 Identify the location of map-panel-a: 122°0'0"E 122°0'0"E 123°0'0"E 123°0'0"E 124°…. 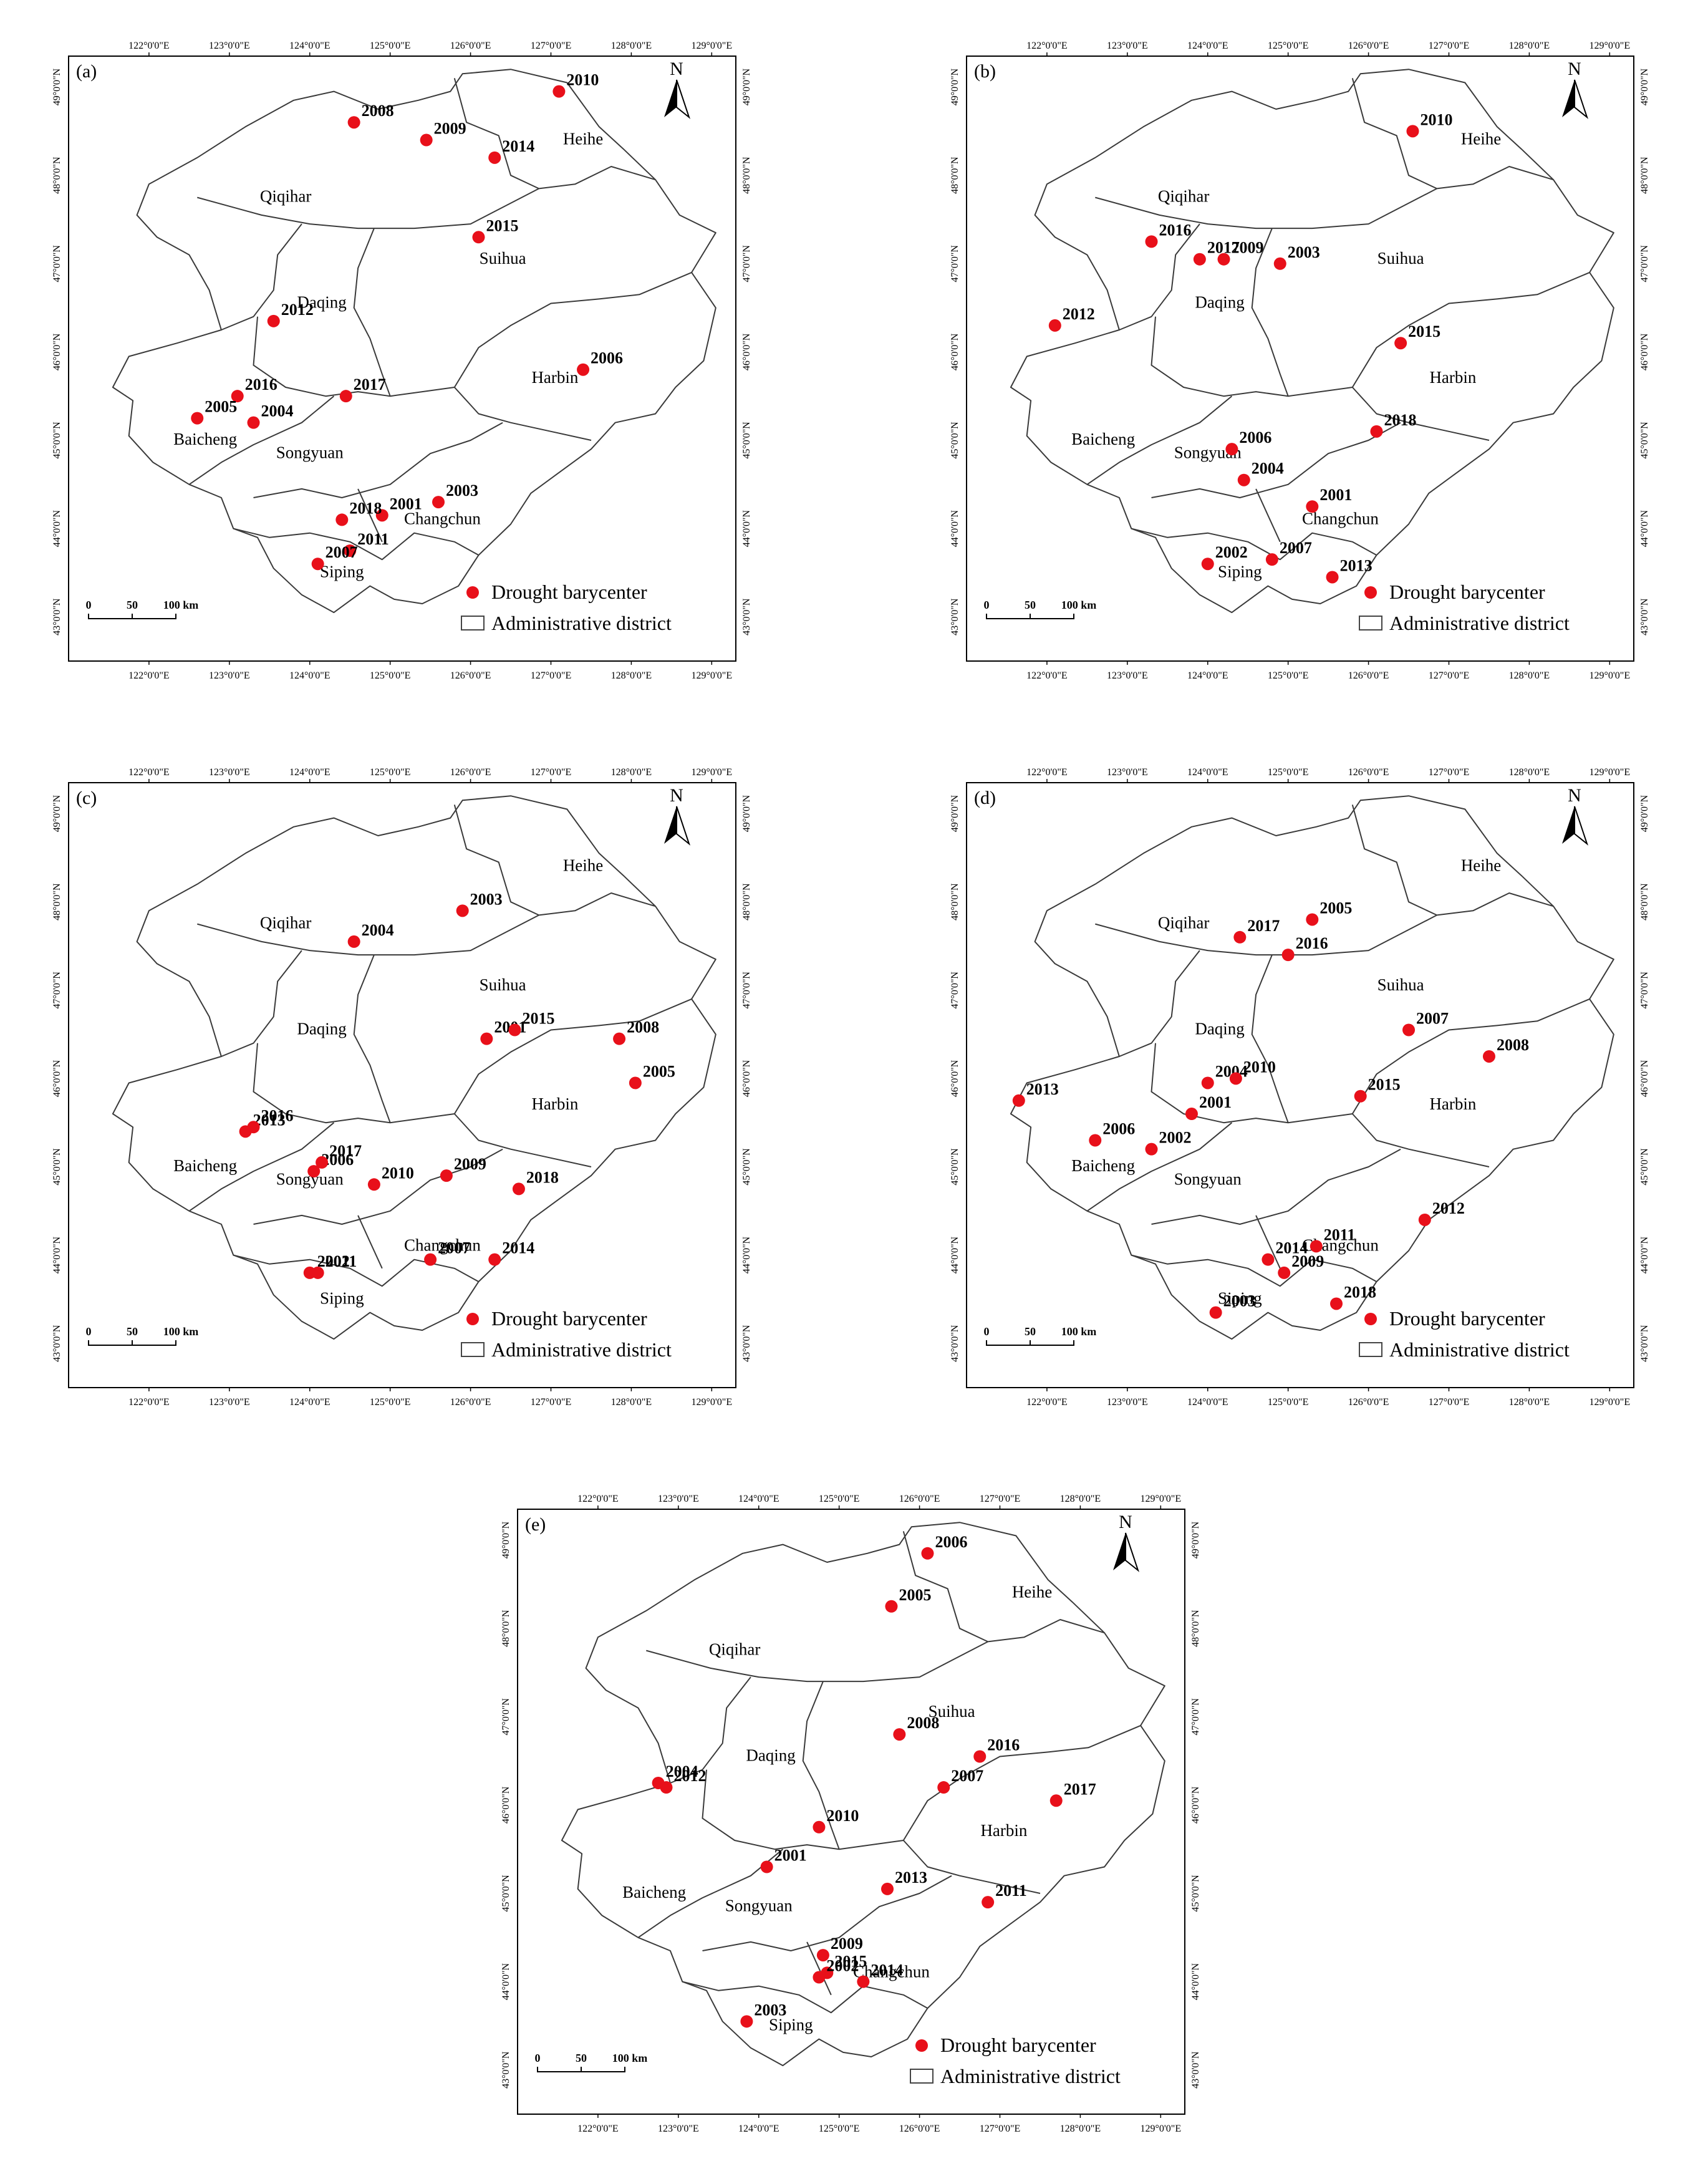
(399, 360).